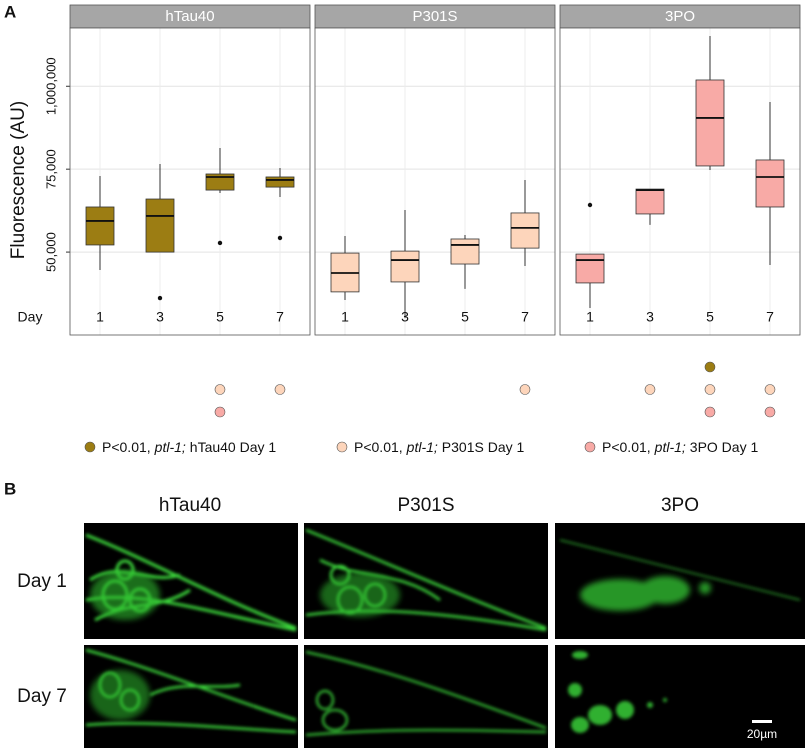 The width and height of the screenshot is (809, 755). Describe the element at coordinates (50, 169) in the screenshot. I see `y-tick-label: 75,000` at that location.